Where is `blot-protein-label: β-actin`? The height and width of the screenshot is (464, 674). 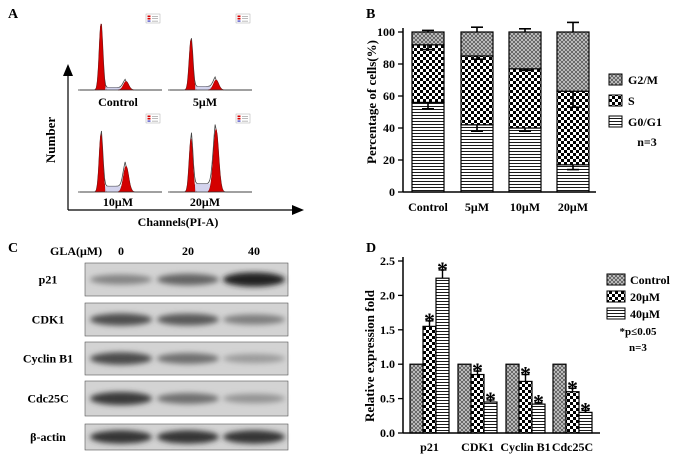 blot-protein-label: β-actin is located at coordinates (48, 437).